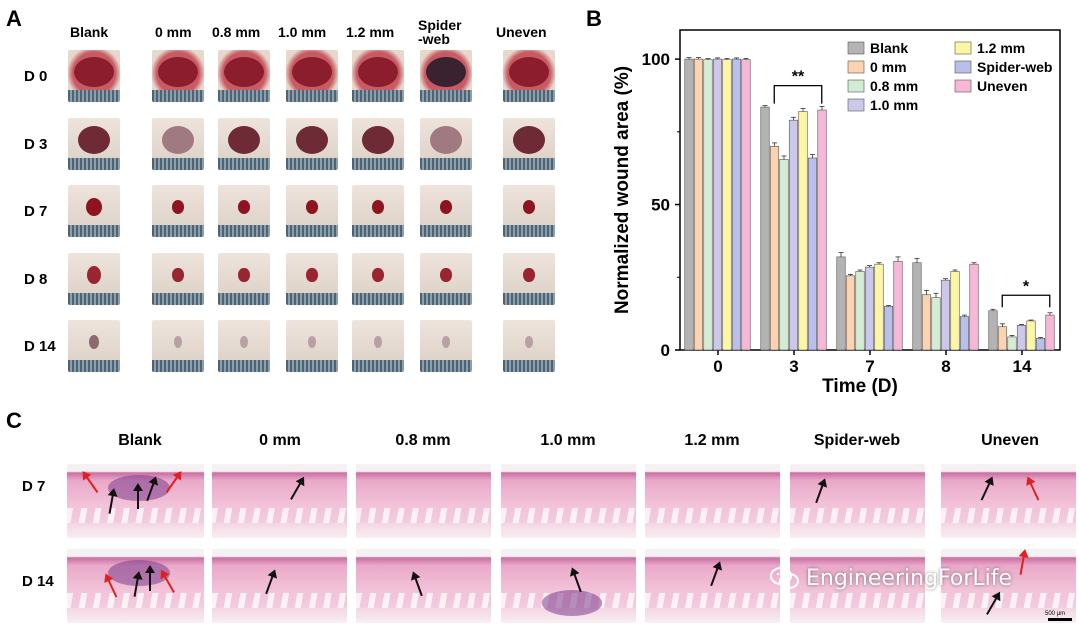 The image size is (1080, 629). I want to click on photo-column-label: Blank, so click(89, 32).